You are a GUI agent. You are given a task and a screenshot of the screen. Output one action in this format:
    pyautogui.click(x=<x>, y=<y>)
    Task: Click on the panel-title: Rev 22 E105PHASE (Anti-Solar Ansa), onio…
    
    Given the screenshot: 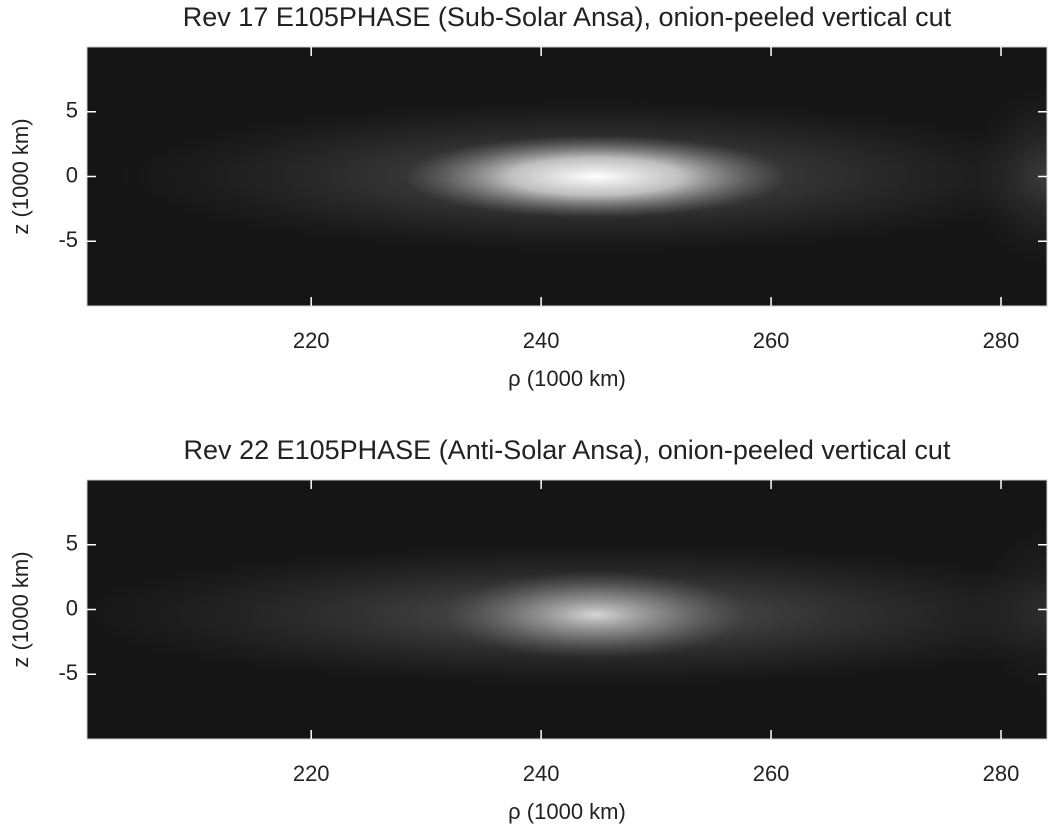 What is the action you would take?
    pyautogui.click(x=567, y=450)
    